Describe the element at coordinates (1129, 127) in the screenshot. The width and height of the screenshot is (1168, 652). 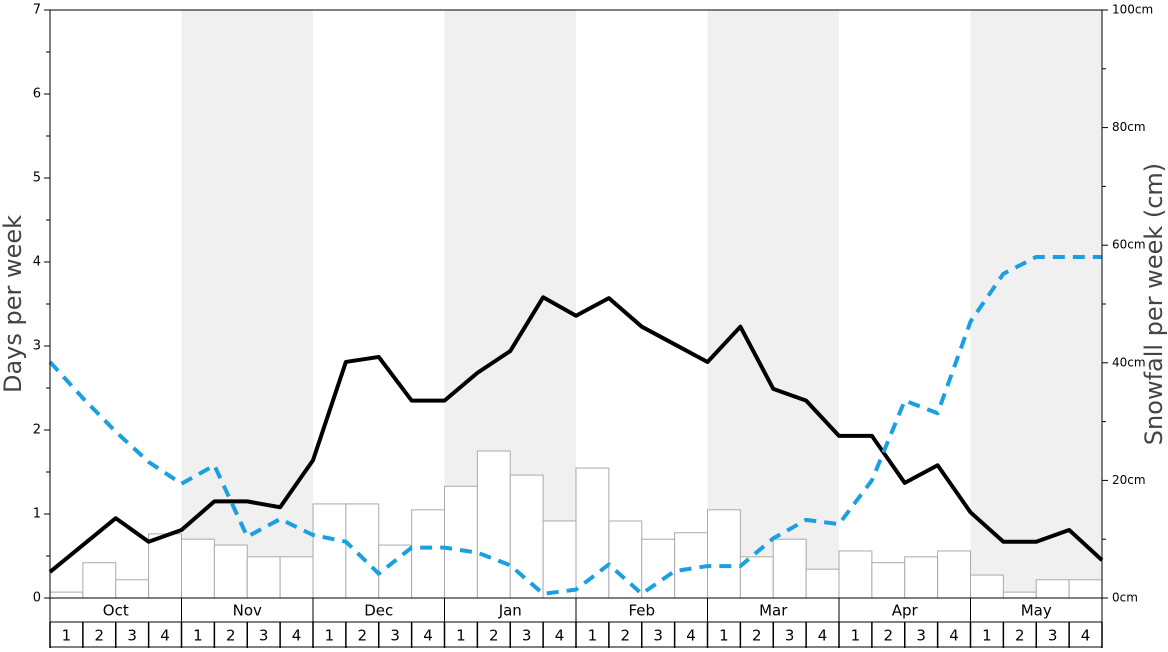
I see `y2-tick-label: 80cm` at that location.